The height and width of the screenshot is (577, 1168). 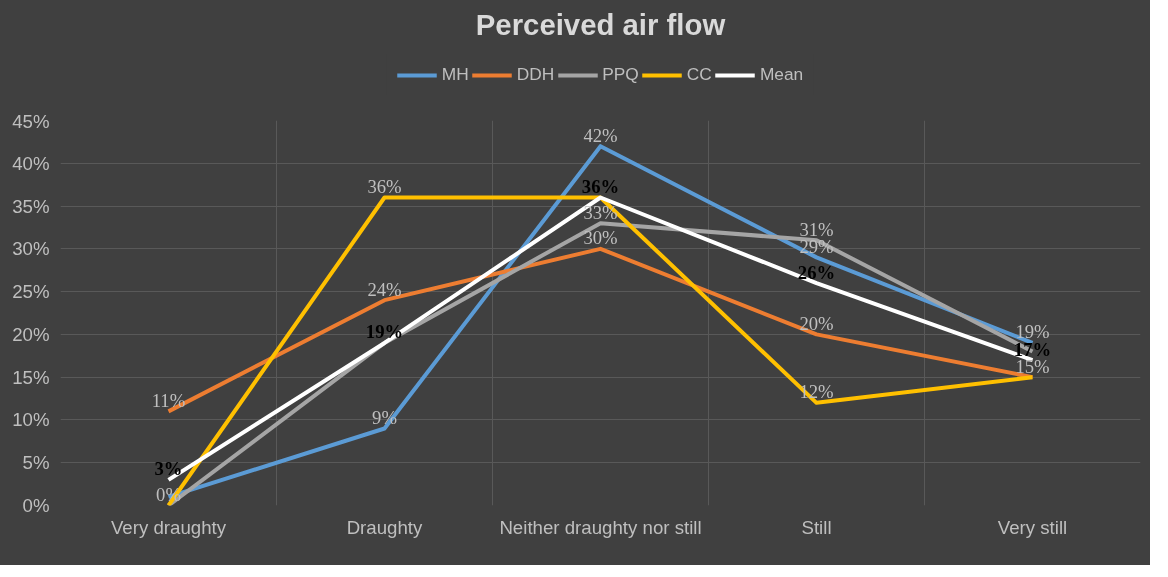 What do you see at coordinates (620, 74) in the screenshot?
I see `legend-label: PPQ` at bounding box center [620, 74].